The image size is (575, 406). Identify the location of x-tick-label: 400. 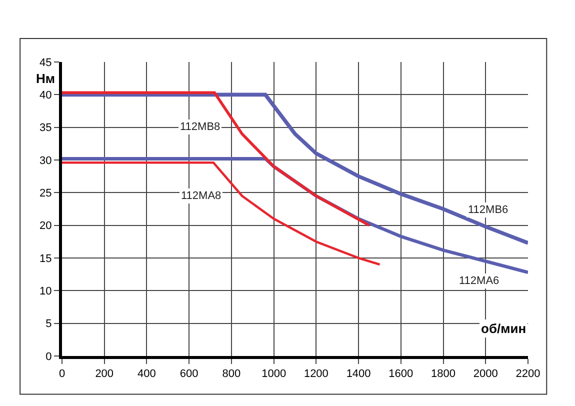
(147, 374).